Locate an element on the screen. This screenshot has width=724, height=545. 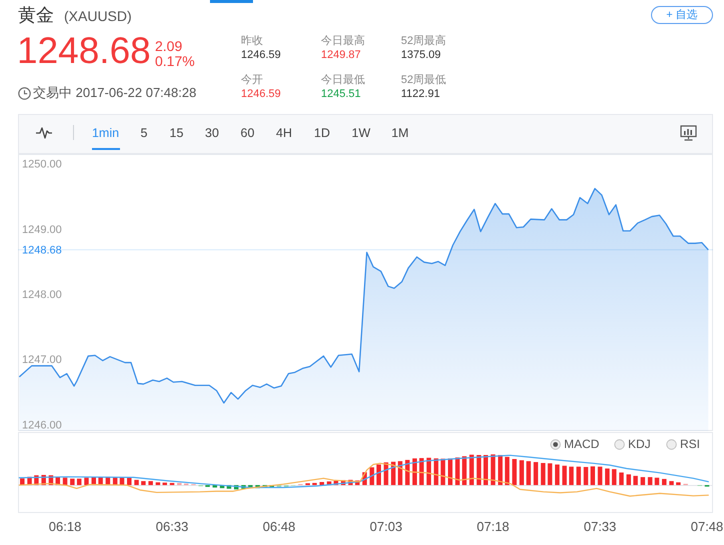
text: 52周最高 is located at coordinates (423, 40).